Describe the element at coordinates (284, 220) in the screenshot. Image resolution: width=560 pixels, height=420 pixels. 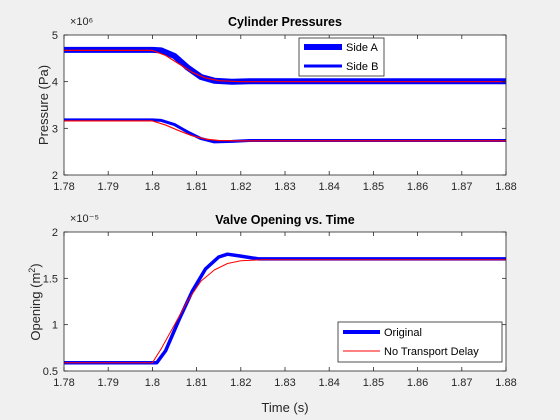
I see `chart-title: Valve Opening vs. Time` at that location.